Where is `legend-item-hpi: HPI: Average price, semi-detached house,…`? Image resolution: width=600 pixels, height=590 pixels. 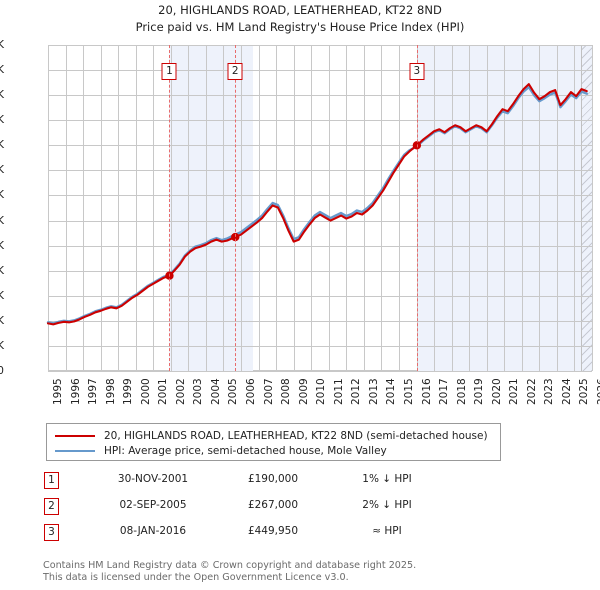 legend-item-hpi: HPI: Average price, semi-detached house,… is located at coordinates (273, 450).